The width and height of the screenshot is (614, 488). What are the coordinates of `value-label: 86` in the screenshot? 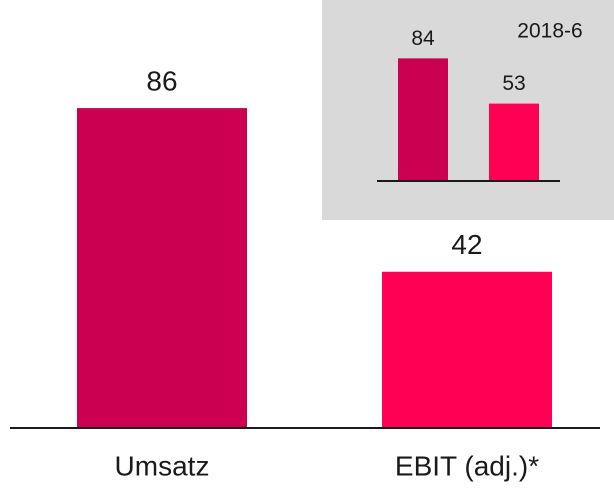 It's located at (161, 80).